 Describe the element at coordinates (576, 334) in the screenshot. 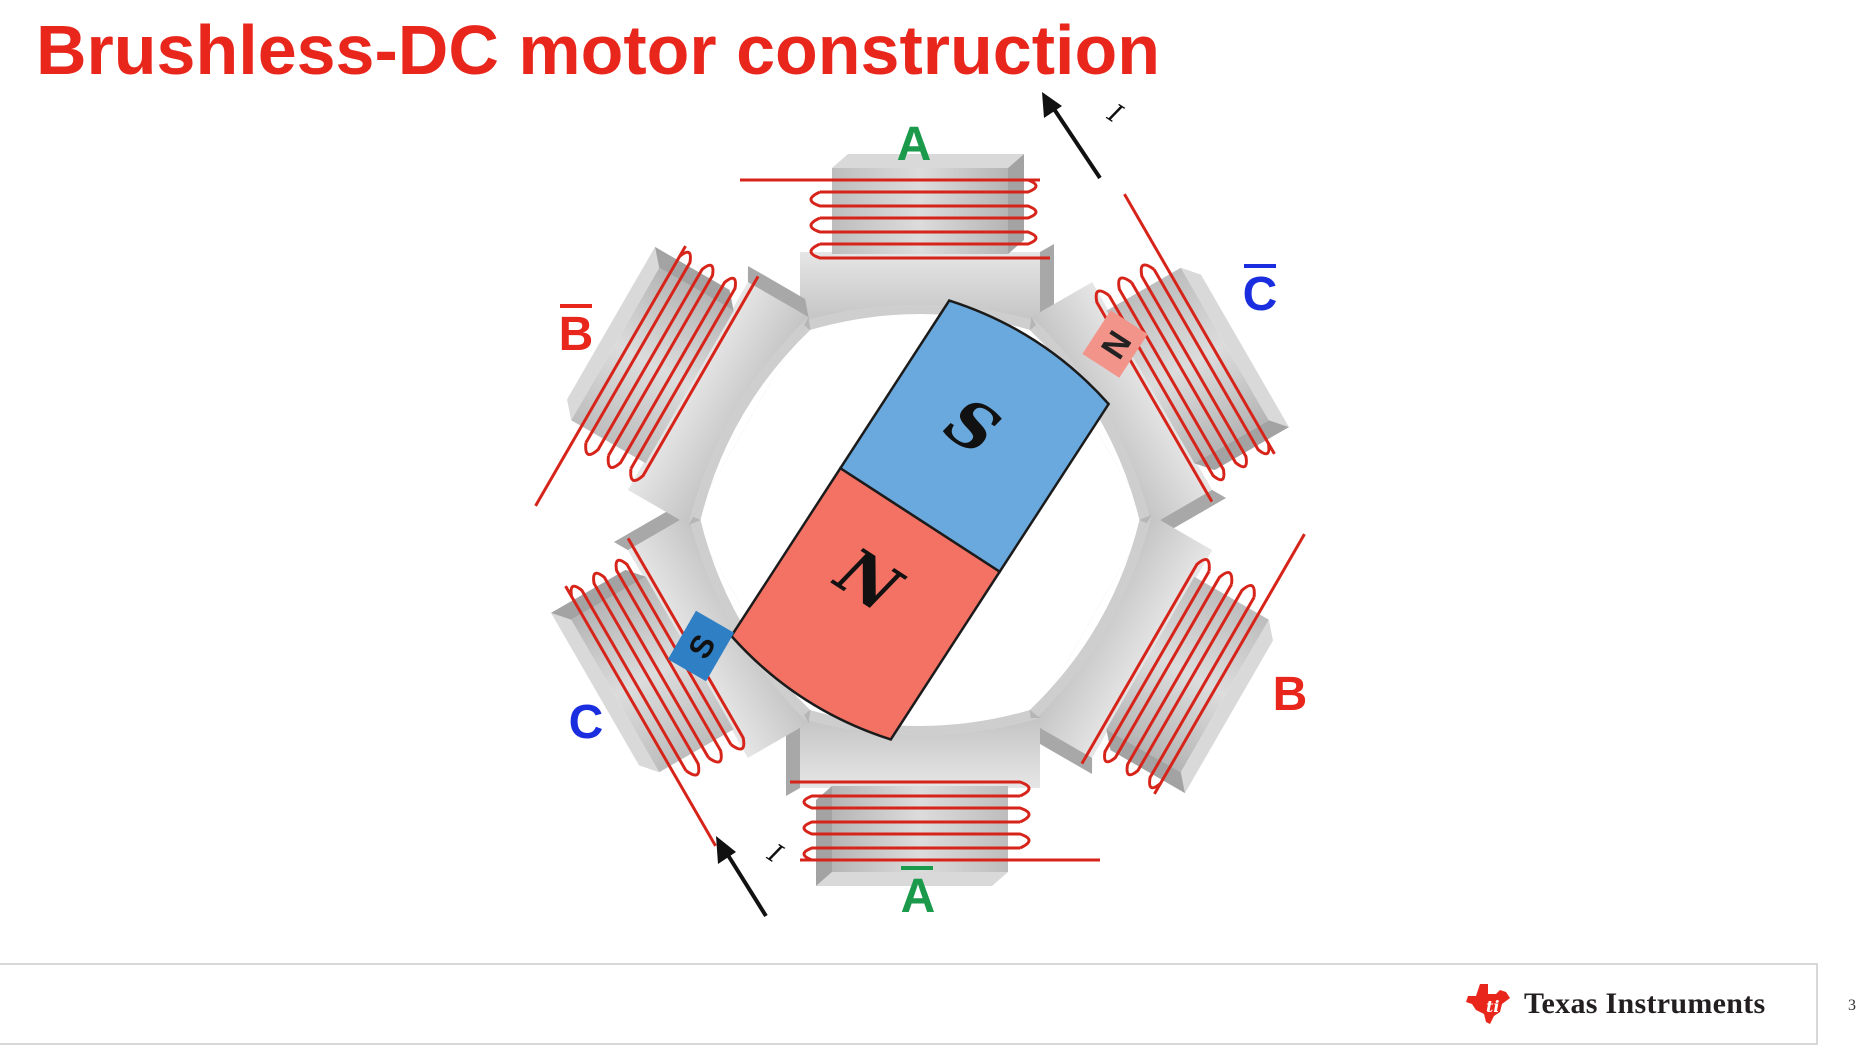

I see `phase-b-bar-label: B` at that location.